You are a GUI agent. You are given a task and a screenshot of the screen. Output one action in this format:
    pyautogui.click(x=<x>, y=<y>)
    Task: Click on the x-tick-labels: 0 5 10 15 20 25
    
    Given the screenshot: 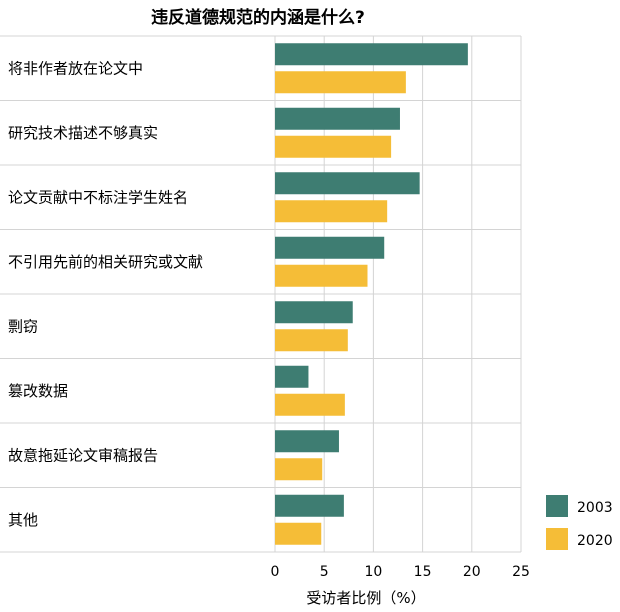 What is the action you would take?
    pyautogui.click(x=400, y=572)
    